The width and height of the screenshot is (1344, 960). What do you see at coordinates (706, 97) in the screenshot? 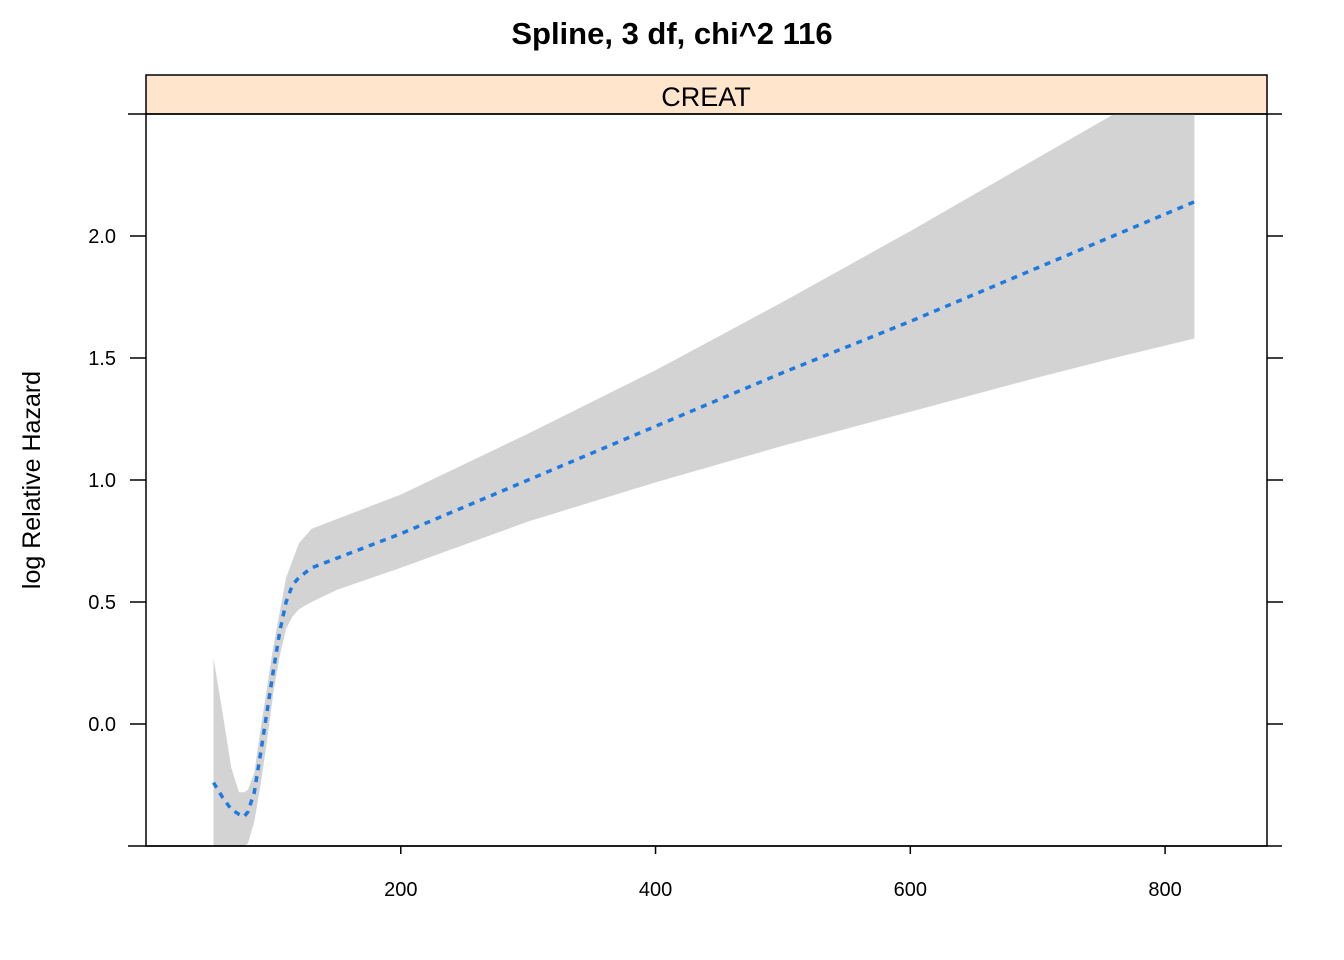
I see `panel-strip-label: CREAT` at bounding box center [706, 97].